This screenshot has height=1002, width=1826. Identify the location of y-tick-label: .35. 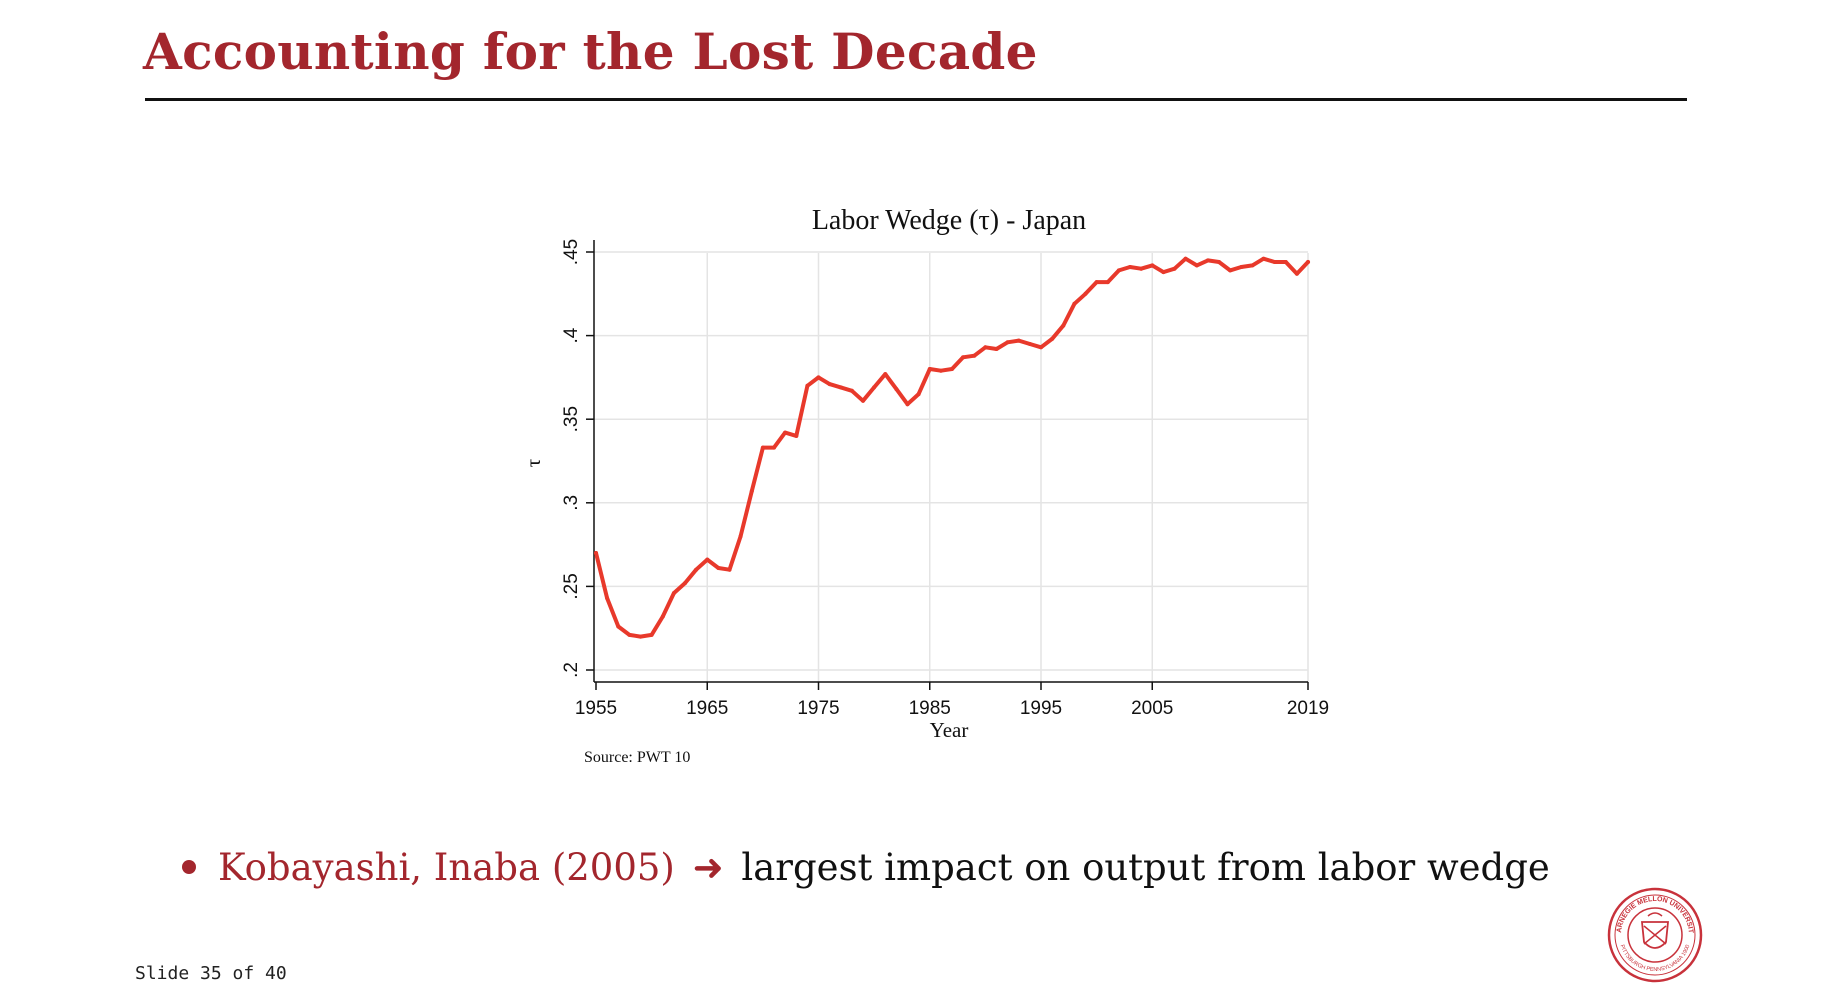
(571, 419).